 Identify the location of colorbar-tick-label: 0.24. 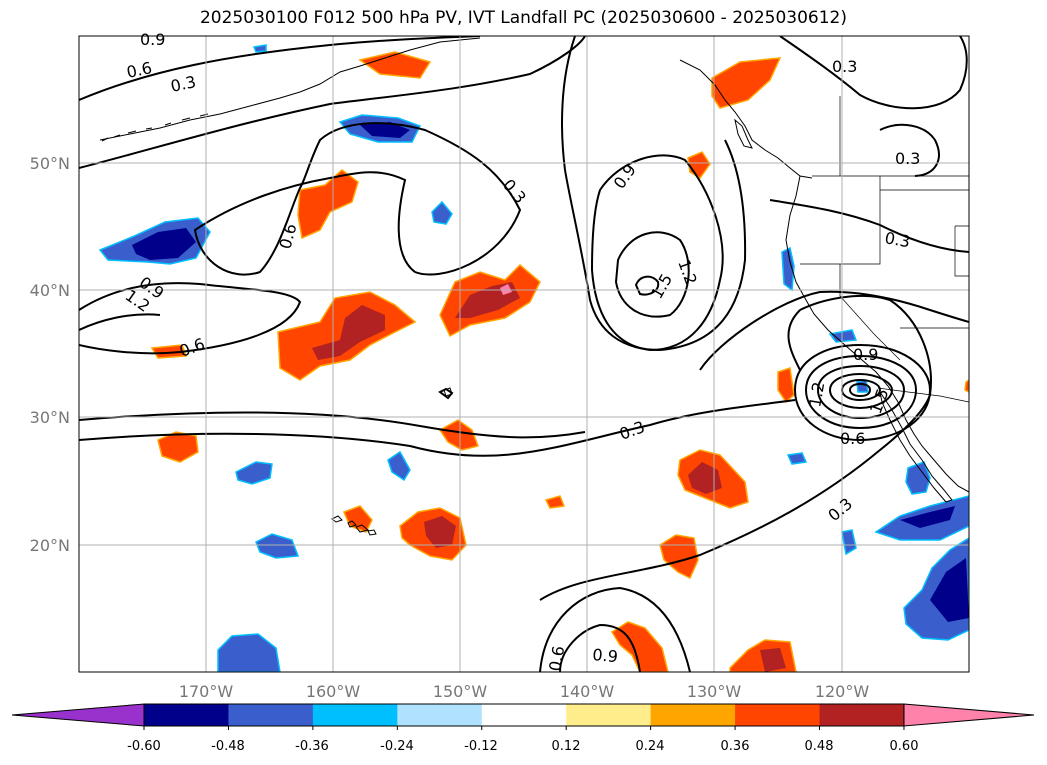
(650, 746).